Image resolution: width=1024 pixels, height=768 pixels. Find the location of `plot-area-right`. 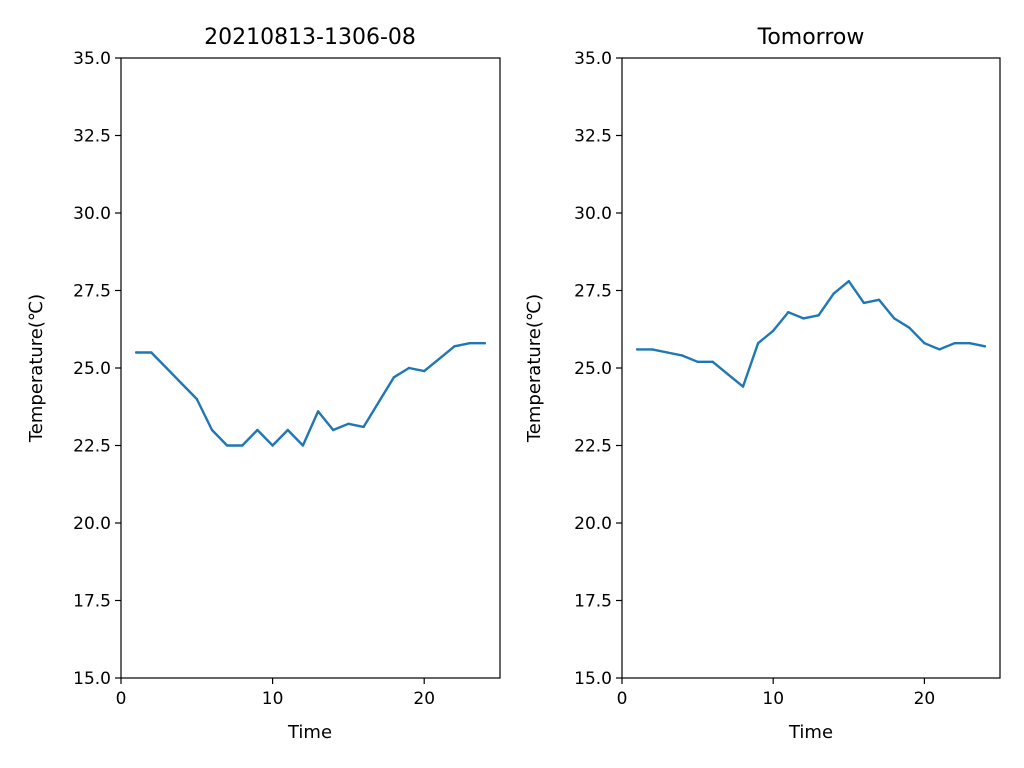

plot-area-right is located at coordinates (811, 334).